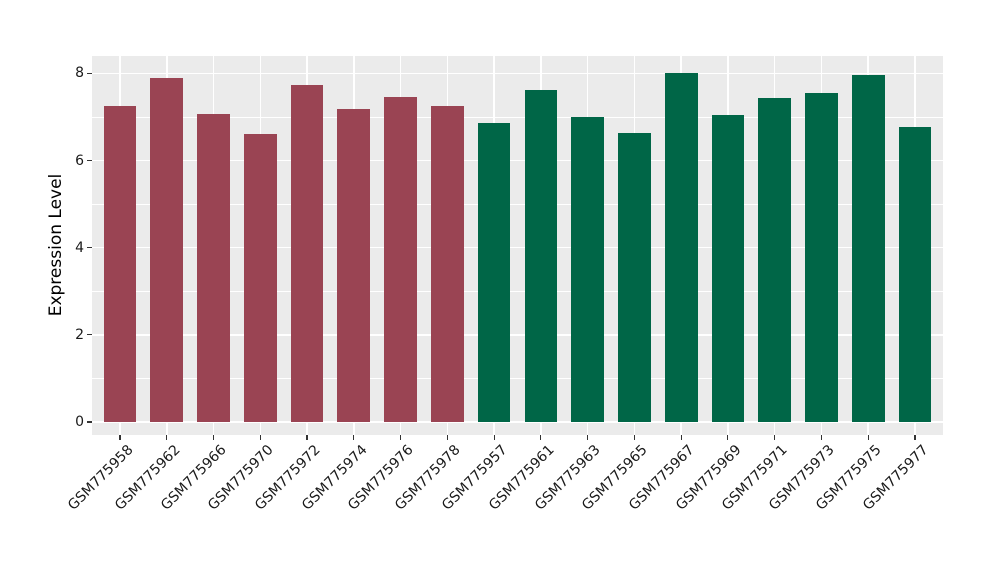 The image size is (1000, 580). I want to click on bar-GSM775970, so click(260, 278).